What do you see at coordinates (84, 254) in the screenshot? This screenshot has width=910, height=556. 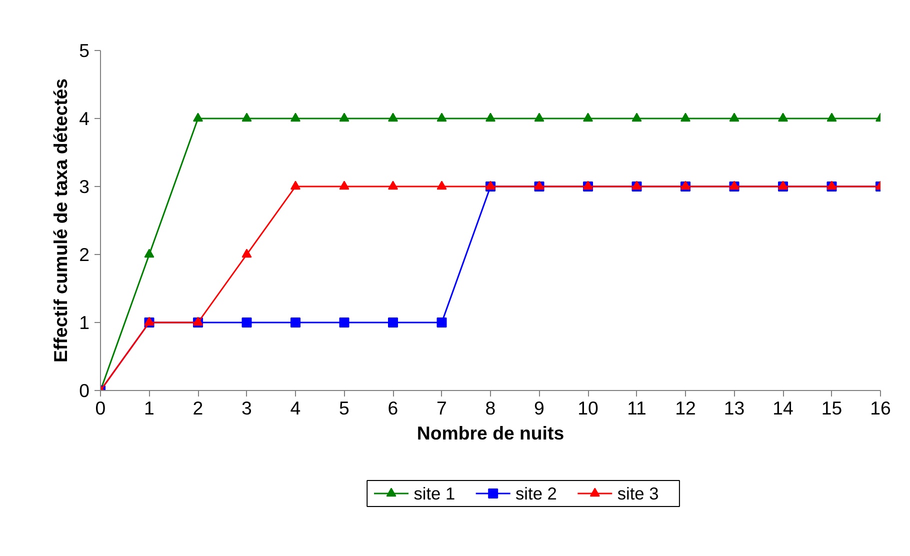 I see `y-tick-label: 2` at bounding box center [84, 254].